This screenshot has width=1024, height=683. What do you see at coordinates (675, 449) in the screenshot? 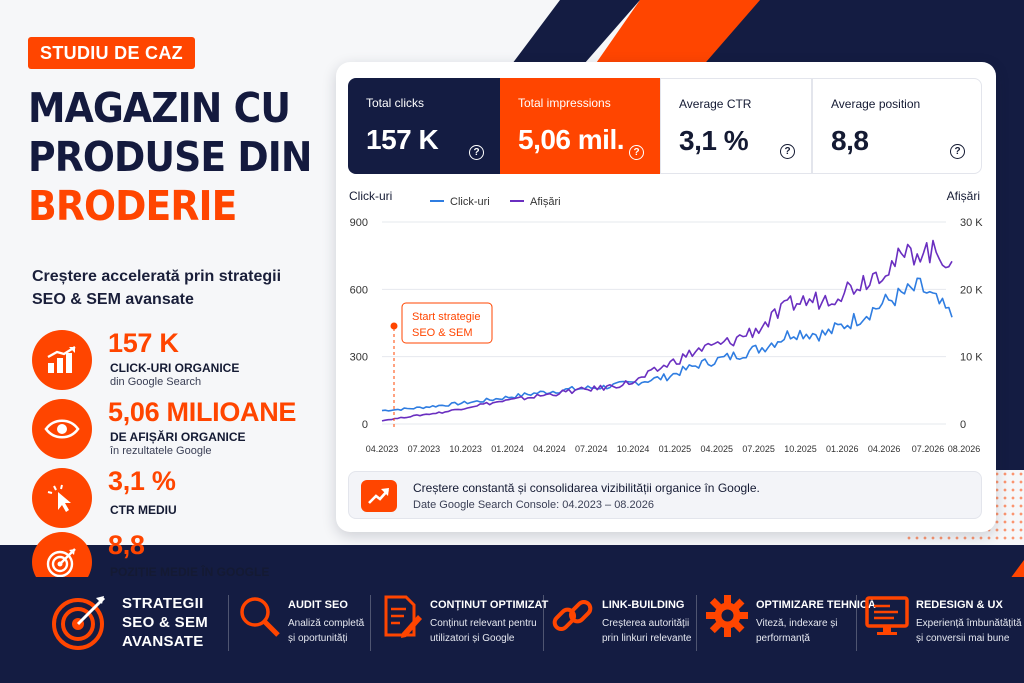
I see `x-tick-label: 01.2025` at bounding box center [675, 449].